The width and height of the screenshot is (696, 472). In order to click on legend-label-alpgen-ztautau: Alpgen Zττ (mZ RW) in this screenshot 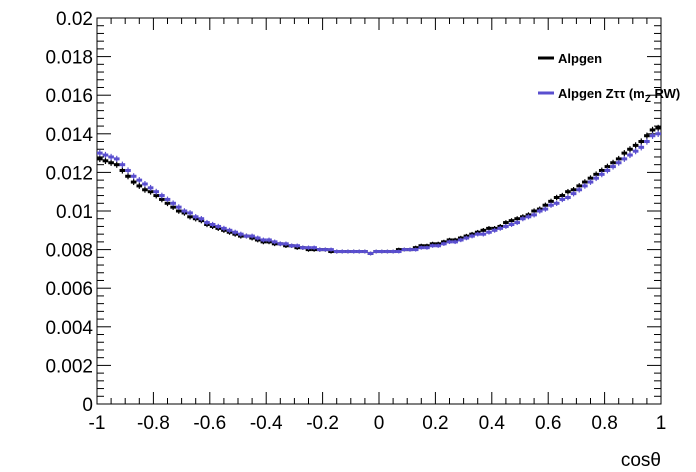, I will do `click(619, 95)`.